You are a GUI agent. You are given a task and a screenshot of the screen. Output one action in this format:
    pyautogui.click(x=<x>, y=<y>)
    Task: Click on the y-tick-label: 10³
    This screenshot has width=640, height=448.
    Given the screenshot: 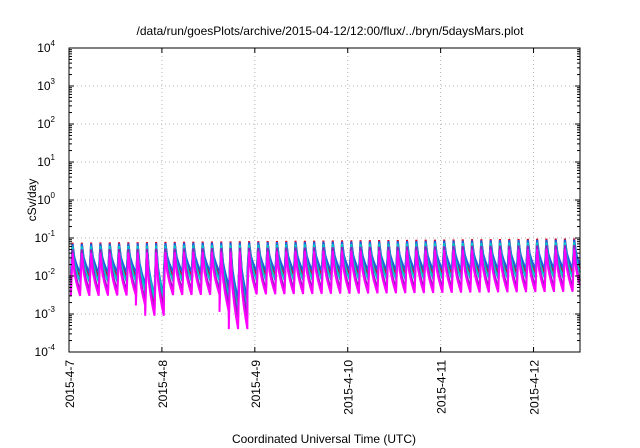 What is the action you would take?
    pyautogui.click(x=46, y=85)
    